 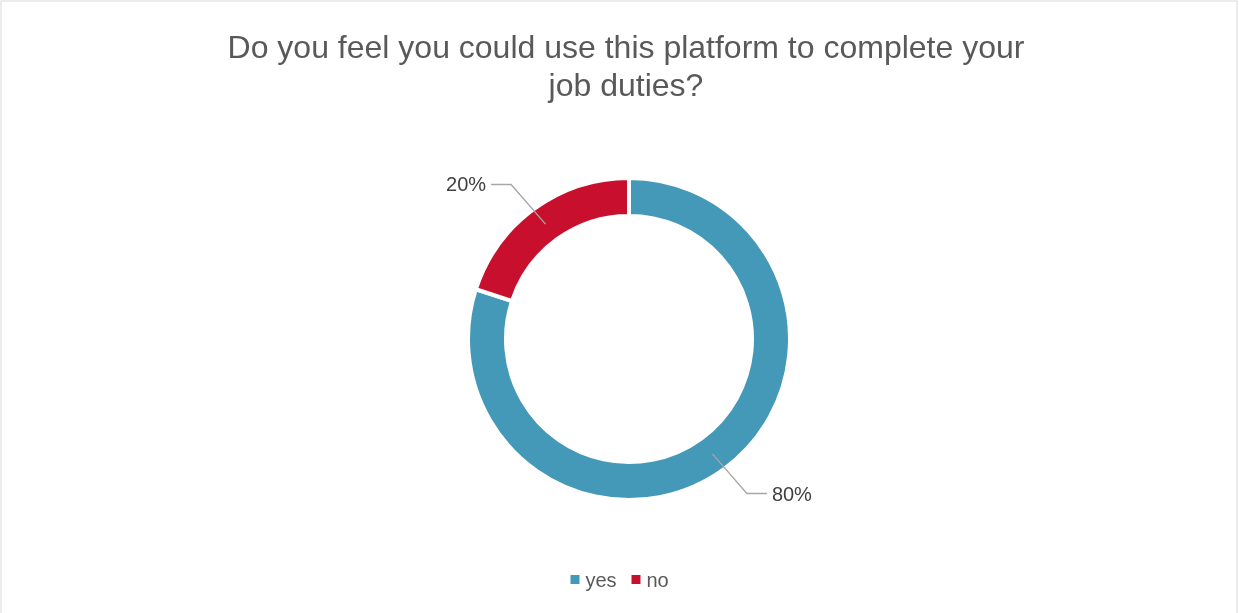 I want to click on legend-label: yes, so click(x=601, y=580).